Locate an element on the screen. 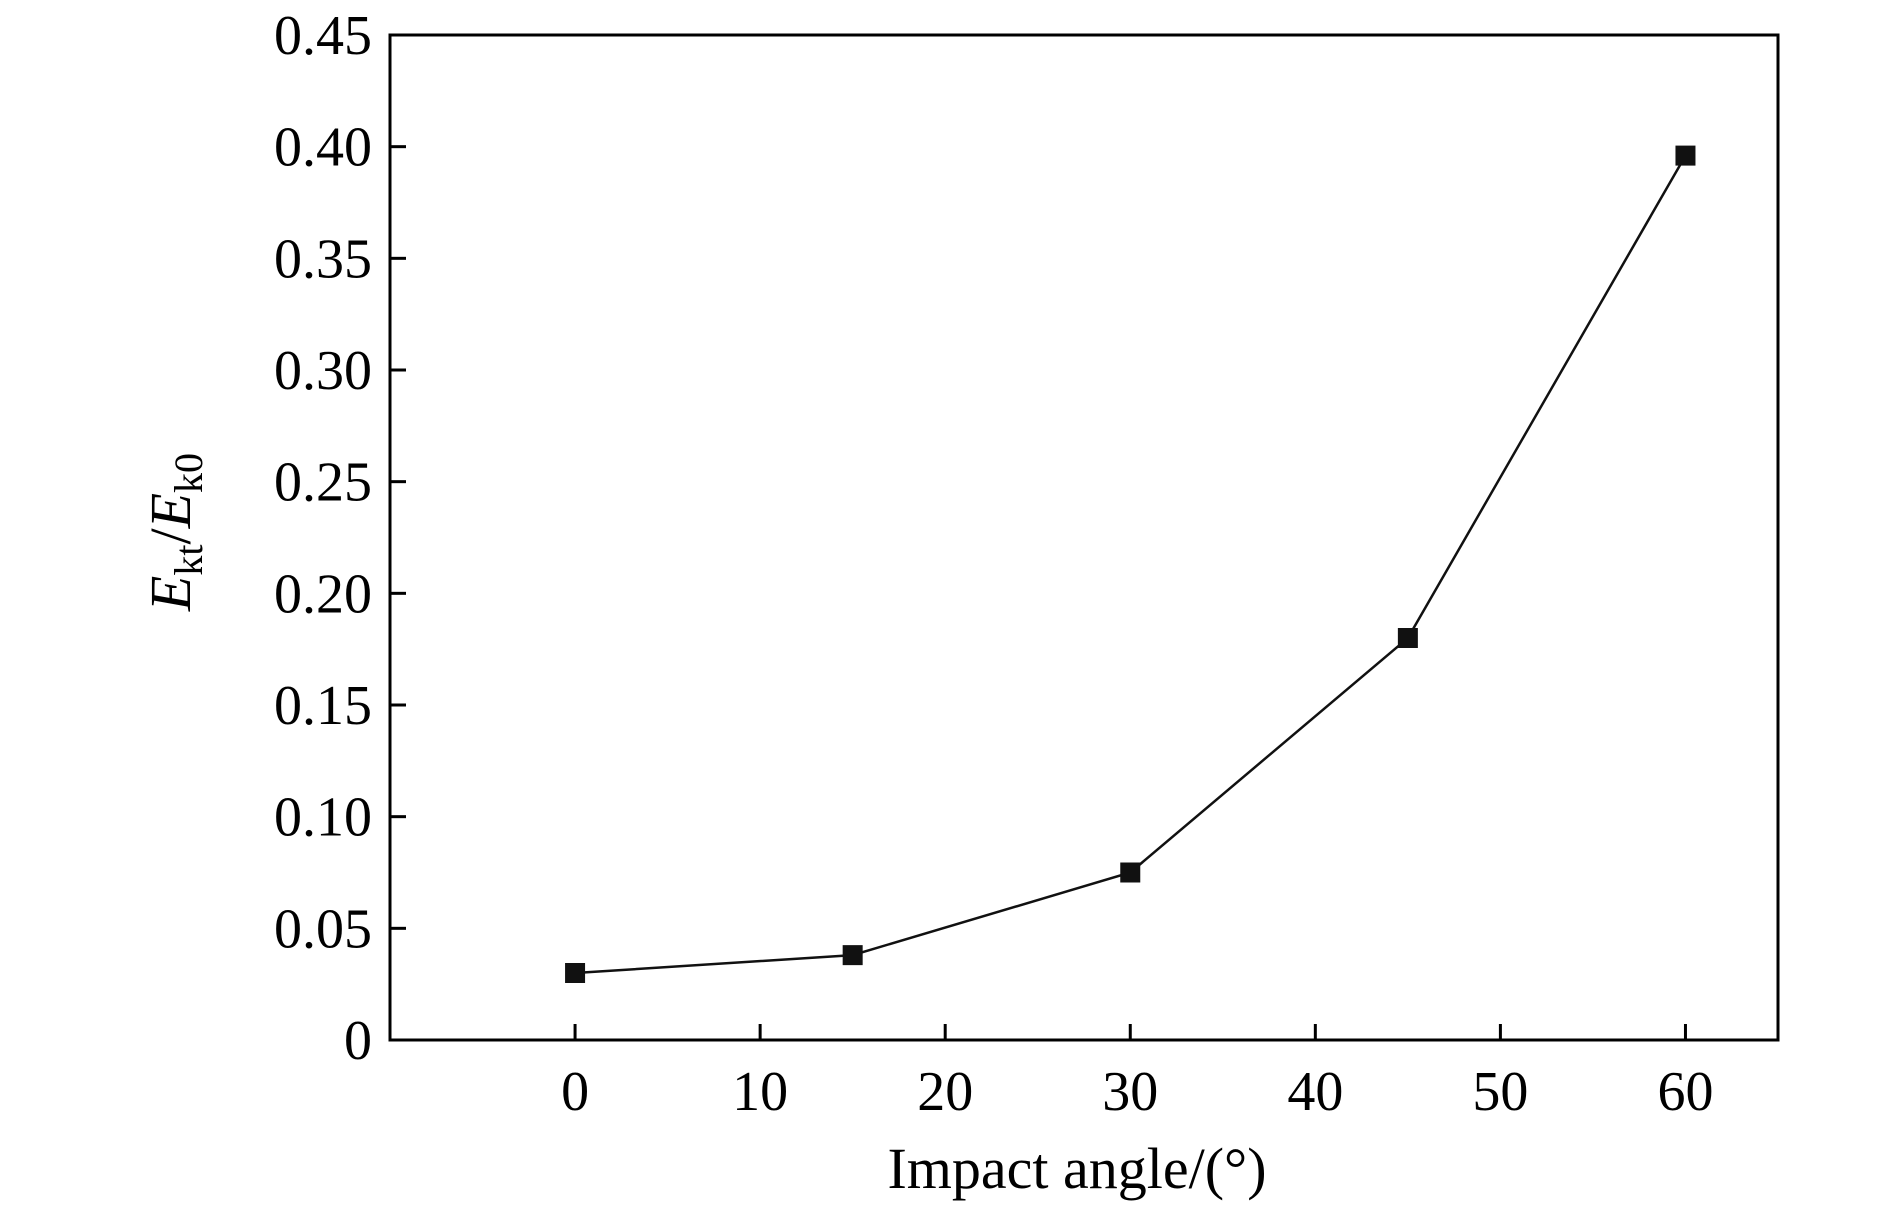 Image resolution: width=1890 pixels, height=1210 pixels. y-axis-title-den-symbol: E is located at coordinates (170, 511).